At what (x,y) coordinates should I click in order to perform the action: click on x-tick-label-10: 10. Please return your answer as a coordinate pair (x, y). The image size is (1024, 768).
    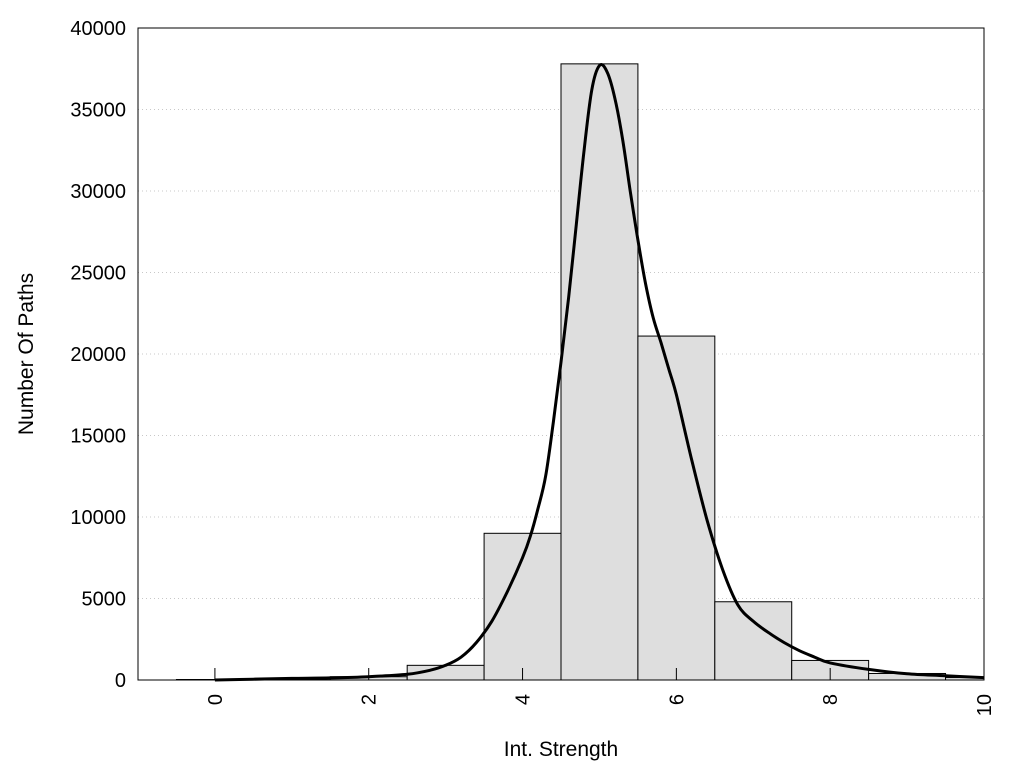
    Looking at the image, I should click on (985, 705).